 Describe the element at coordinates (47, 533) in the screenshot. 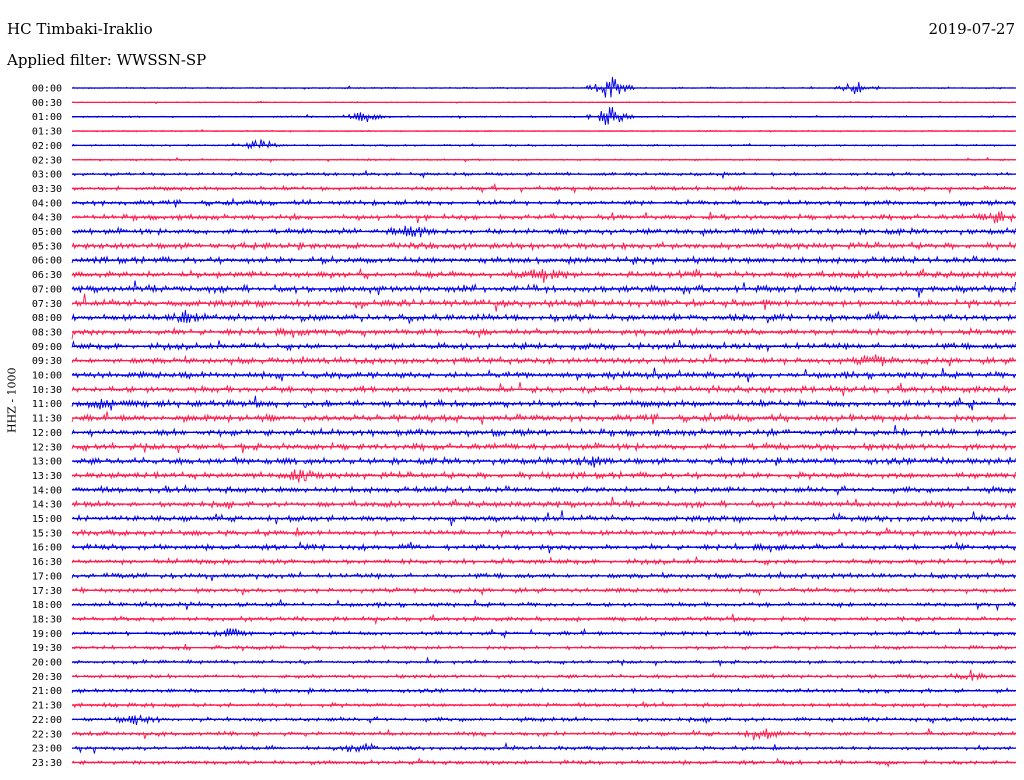

I see `time-tick-1530: 15:30` at that location.